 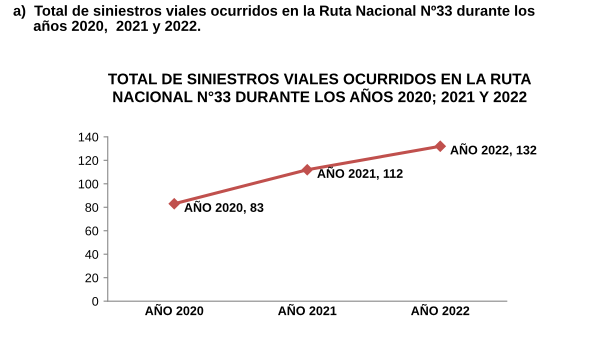 What do you see at coordinates (307, 310) in the screenshot?
I see `x-tick-label: AÑO 2021` at bounding box center [307, 310].